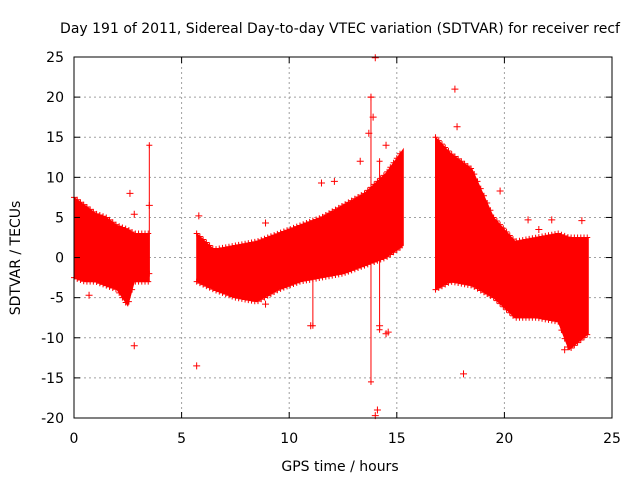  What do you see at coordinates (52, 419) in the screenshot?
I see `y-tick-label: -20` at bounding box center [52, 419].